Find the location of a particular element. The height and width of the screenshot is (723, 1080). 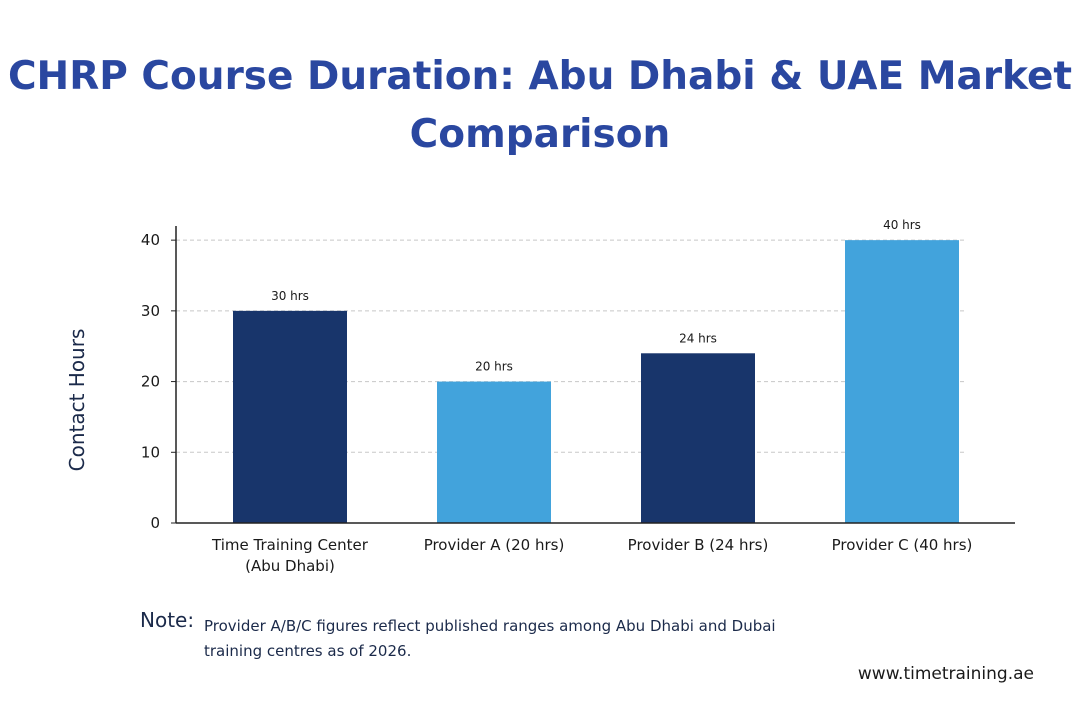

y-tick-label: 20 is located at coordinates (150, 382).